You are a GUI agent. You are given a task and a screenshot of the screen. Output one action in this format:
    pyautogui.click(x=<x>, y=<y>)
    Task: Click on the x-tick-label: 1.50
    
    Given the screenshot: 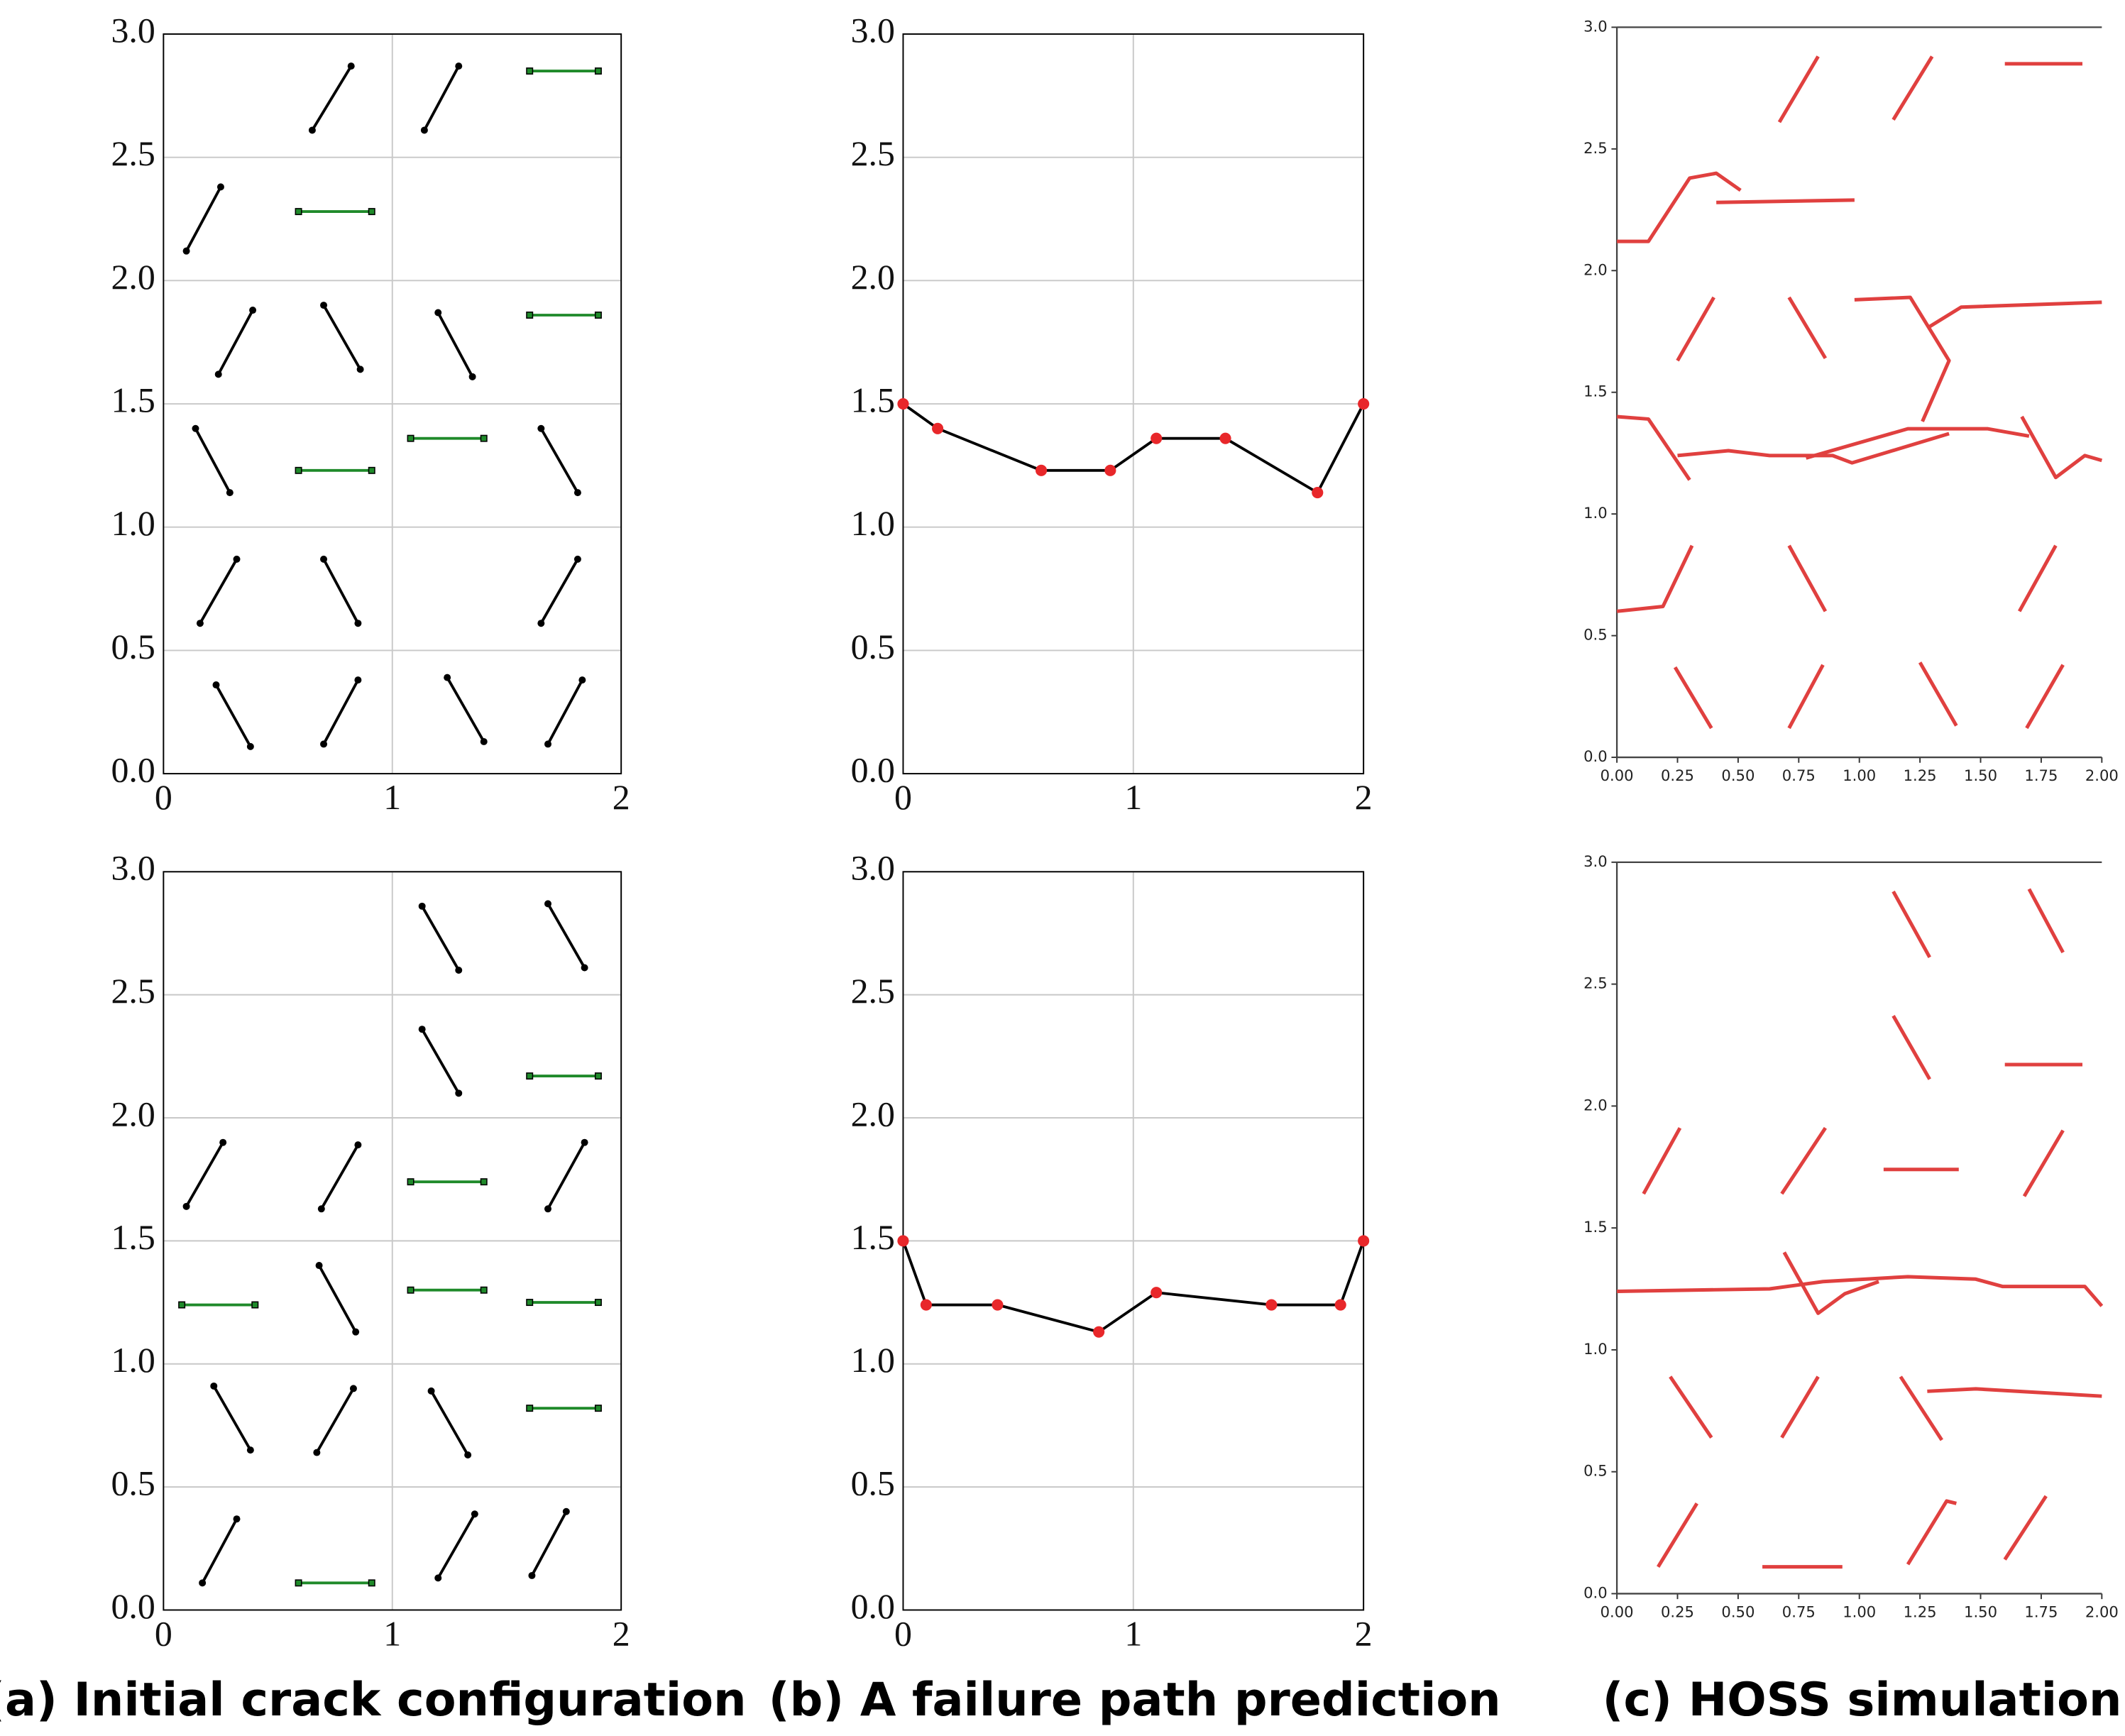 What is the action you would take?
    pyautogui.click(x=1980, y=775)
    